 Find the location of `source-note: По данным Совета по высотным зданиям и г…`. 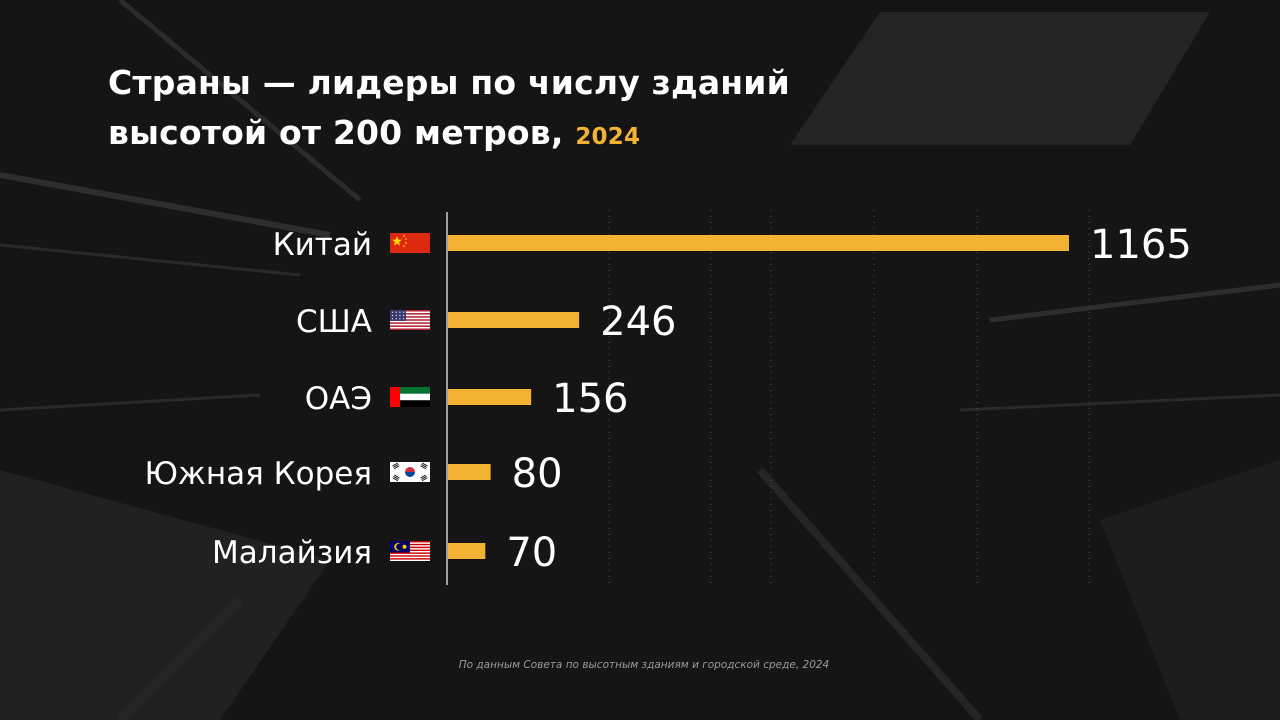

source-note: По данным Совета по высотным зданиям и г… is located at coordinates (644, 665).